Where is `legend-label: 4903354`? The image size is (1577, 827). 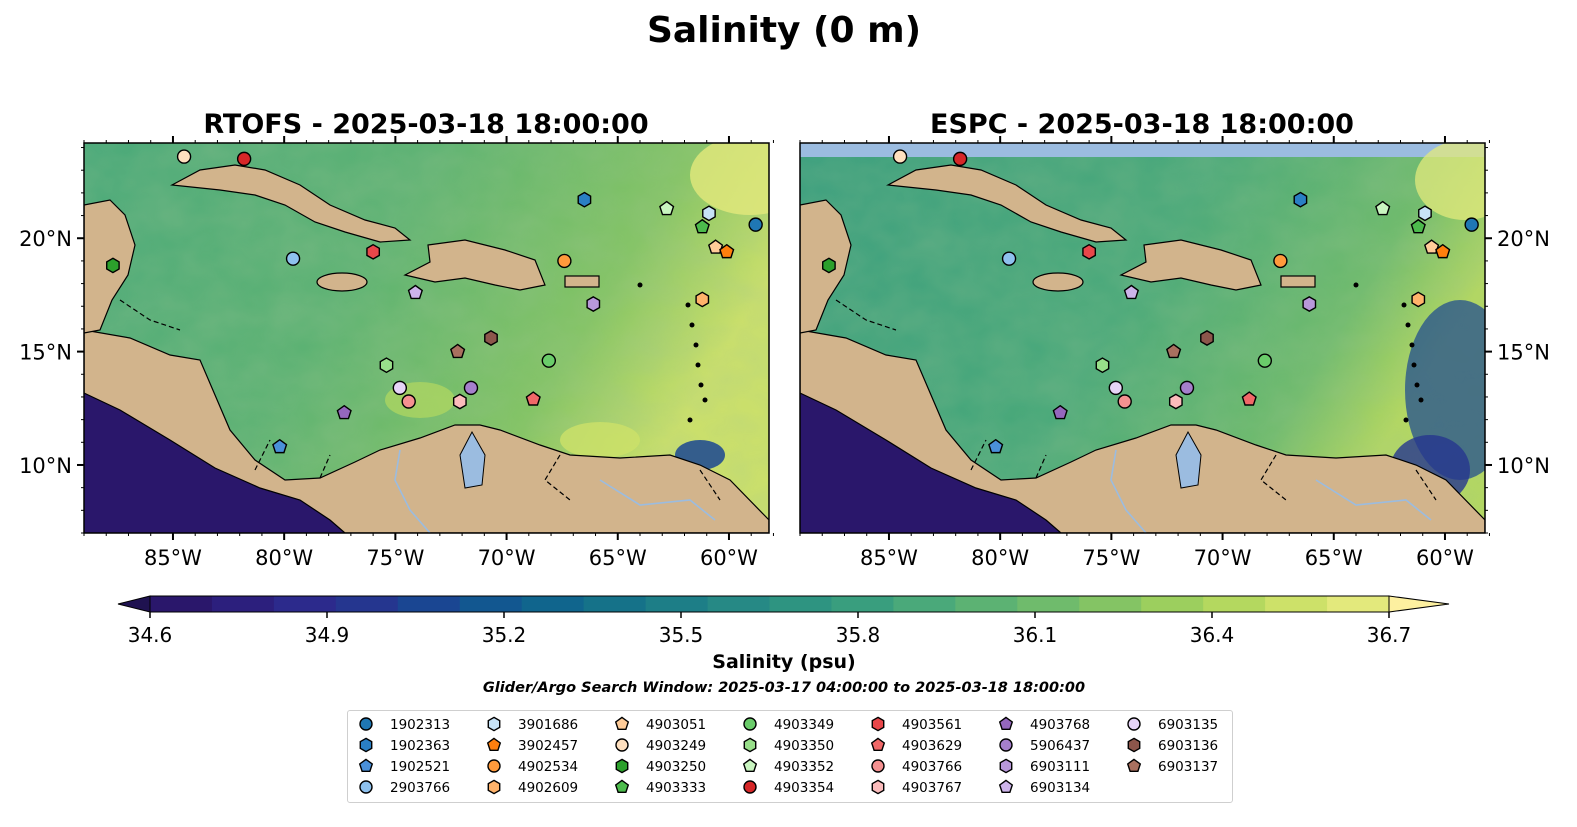 legend-label: 4903354 is located at coordinates (804, 788).